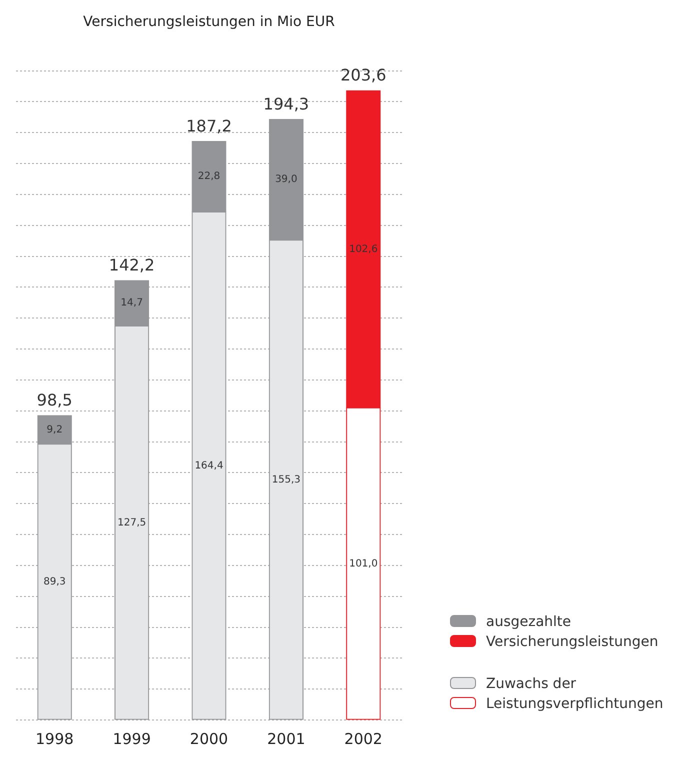 The image size is (684, 772). I want to click on data-label: 101,0, so click(363, 564).